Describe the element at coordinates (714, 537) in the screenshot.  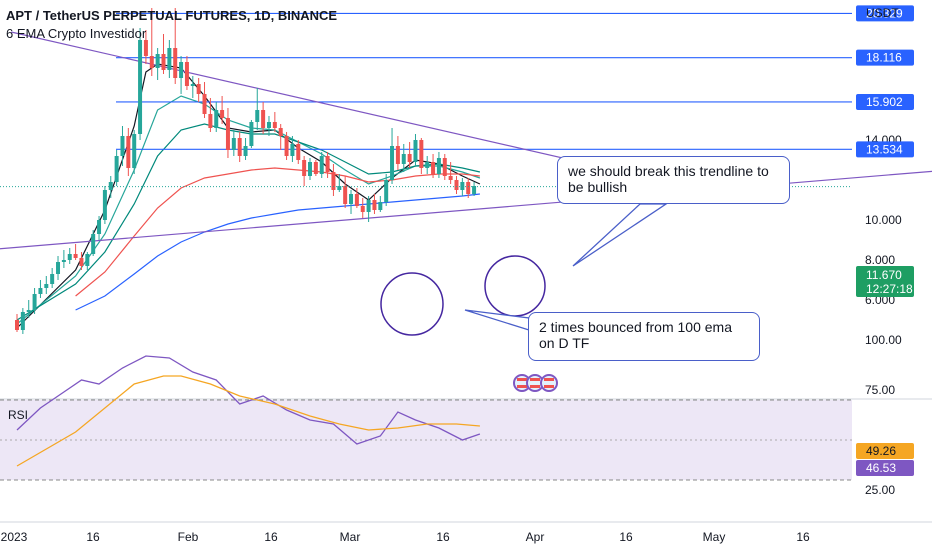
I see `time-tick-label: May` at that location.